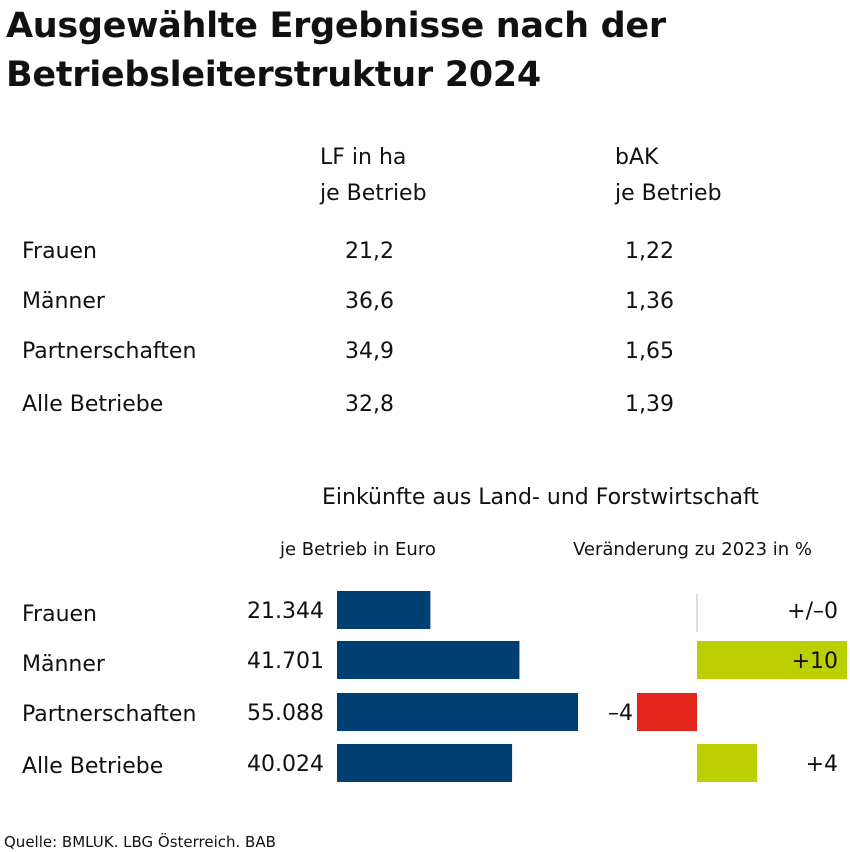  I want to click on table-row-lf-value: 32,8, so click(369, 404).